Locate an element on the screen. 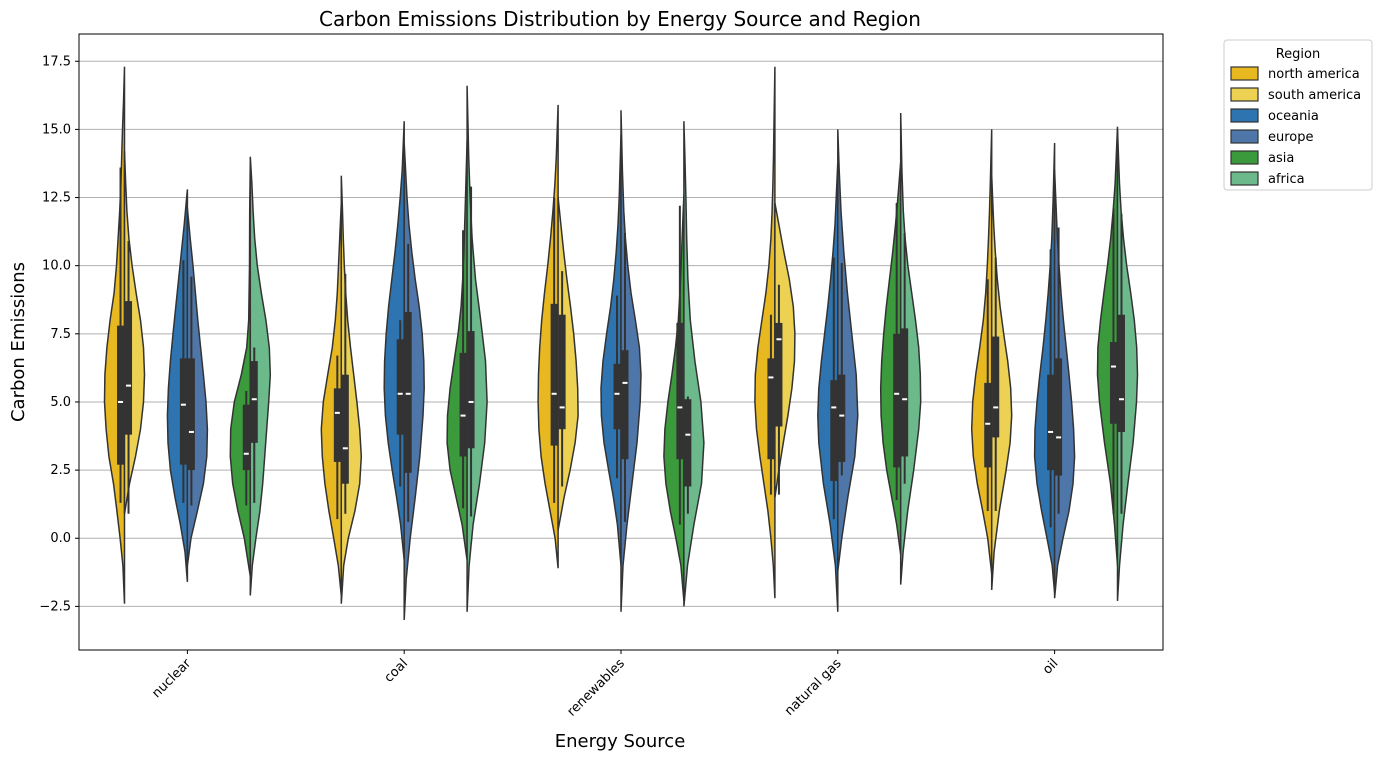 Image resolution: width=1383 pixels, height=760 pixels. y-axis-ticks: −2.5 0.0 2.5 5.0 7.5 10.0 12.5 15.0 17.5 is located at coordinates (59, 334).